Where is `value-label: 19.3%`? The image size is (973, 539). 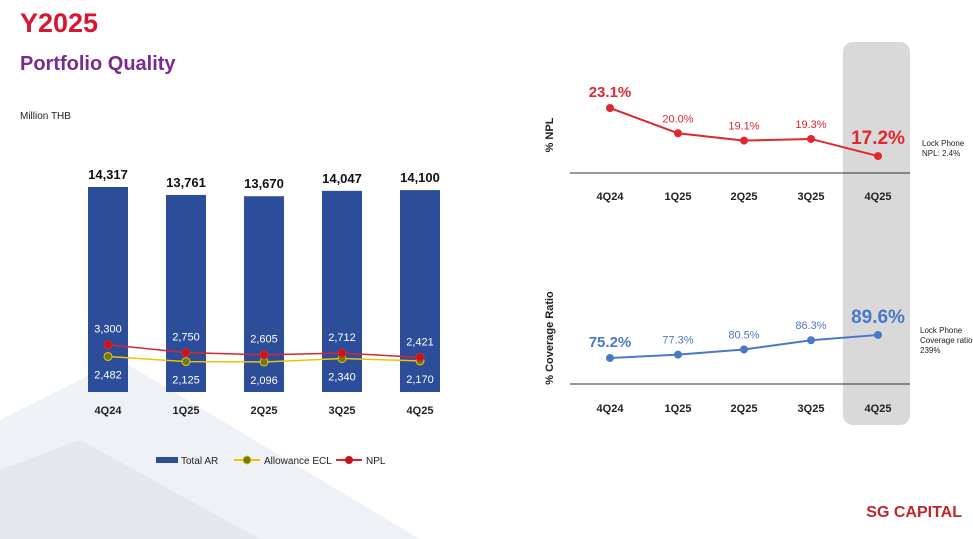
value-label: 19.3% is located at coordinates (810, 125).